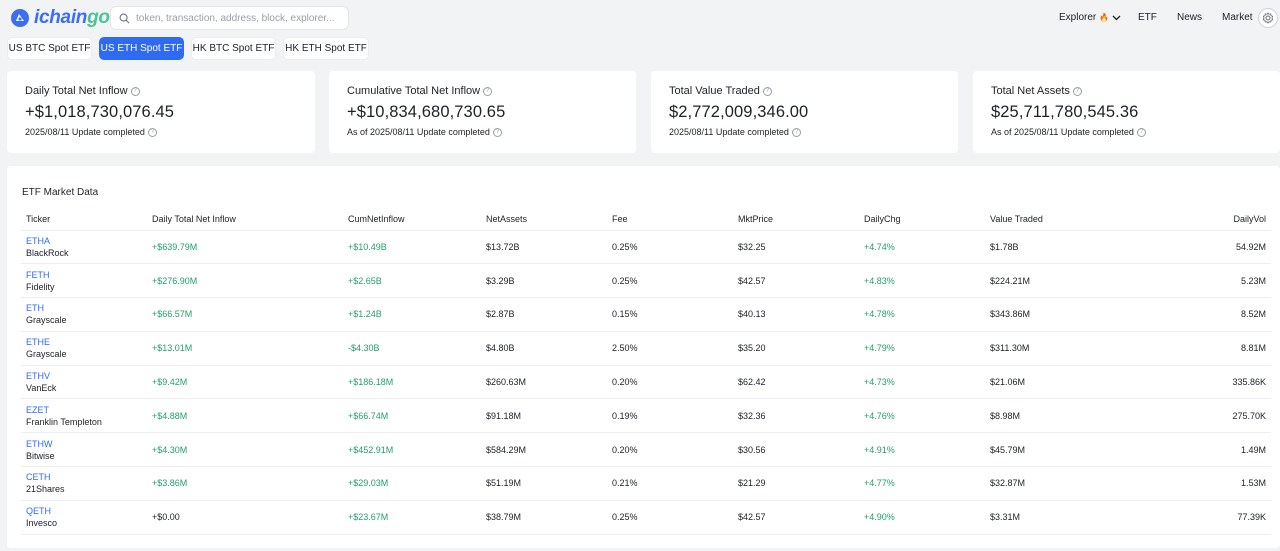 This screenshot has height=551, width=1280. What do you see at coordinates (40, 286) in the screenshot?
I see `issuer-name: Fidelity` at bounding box center [40, 286].